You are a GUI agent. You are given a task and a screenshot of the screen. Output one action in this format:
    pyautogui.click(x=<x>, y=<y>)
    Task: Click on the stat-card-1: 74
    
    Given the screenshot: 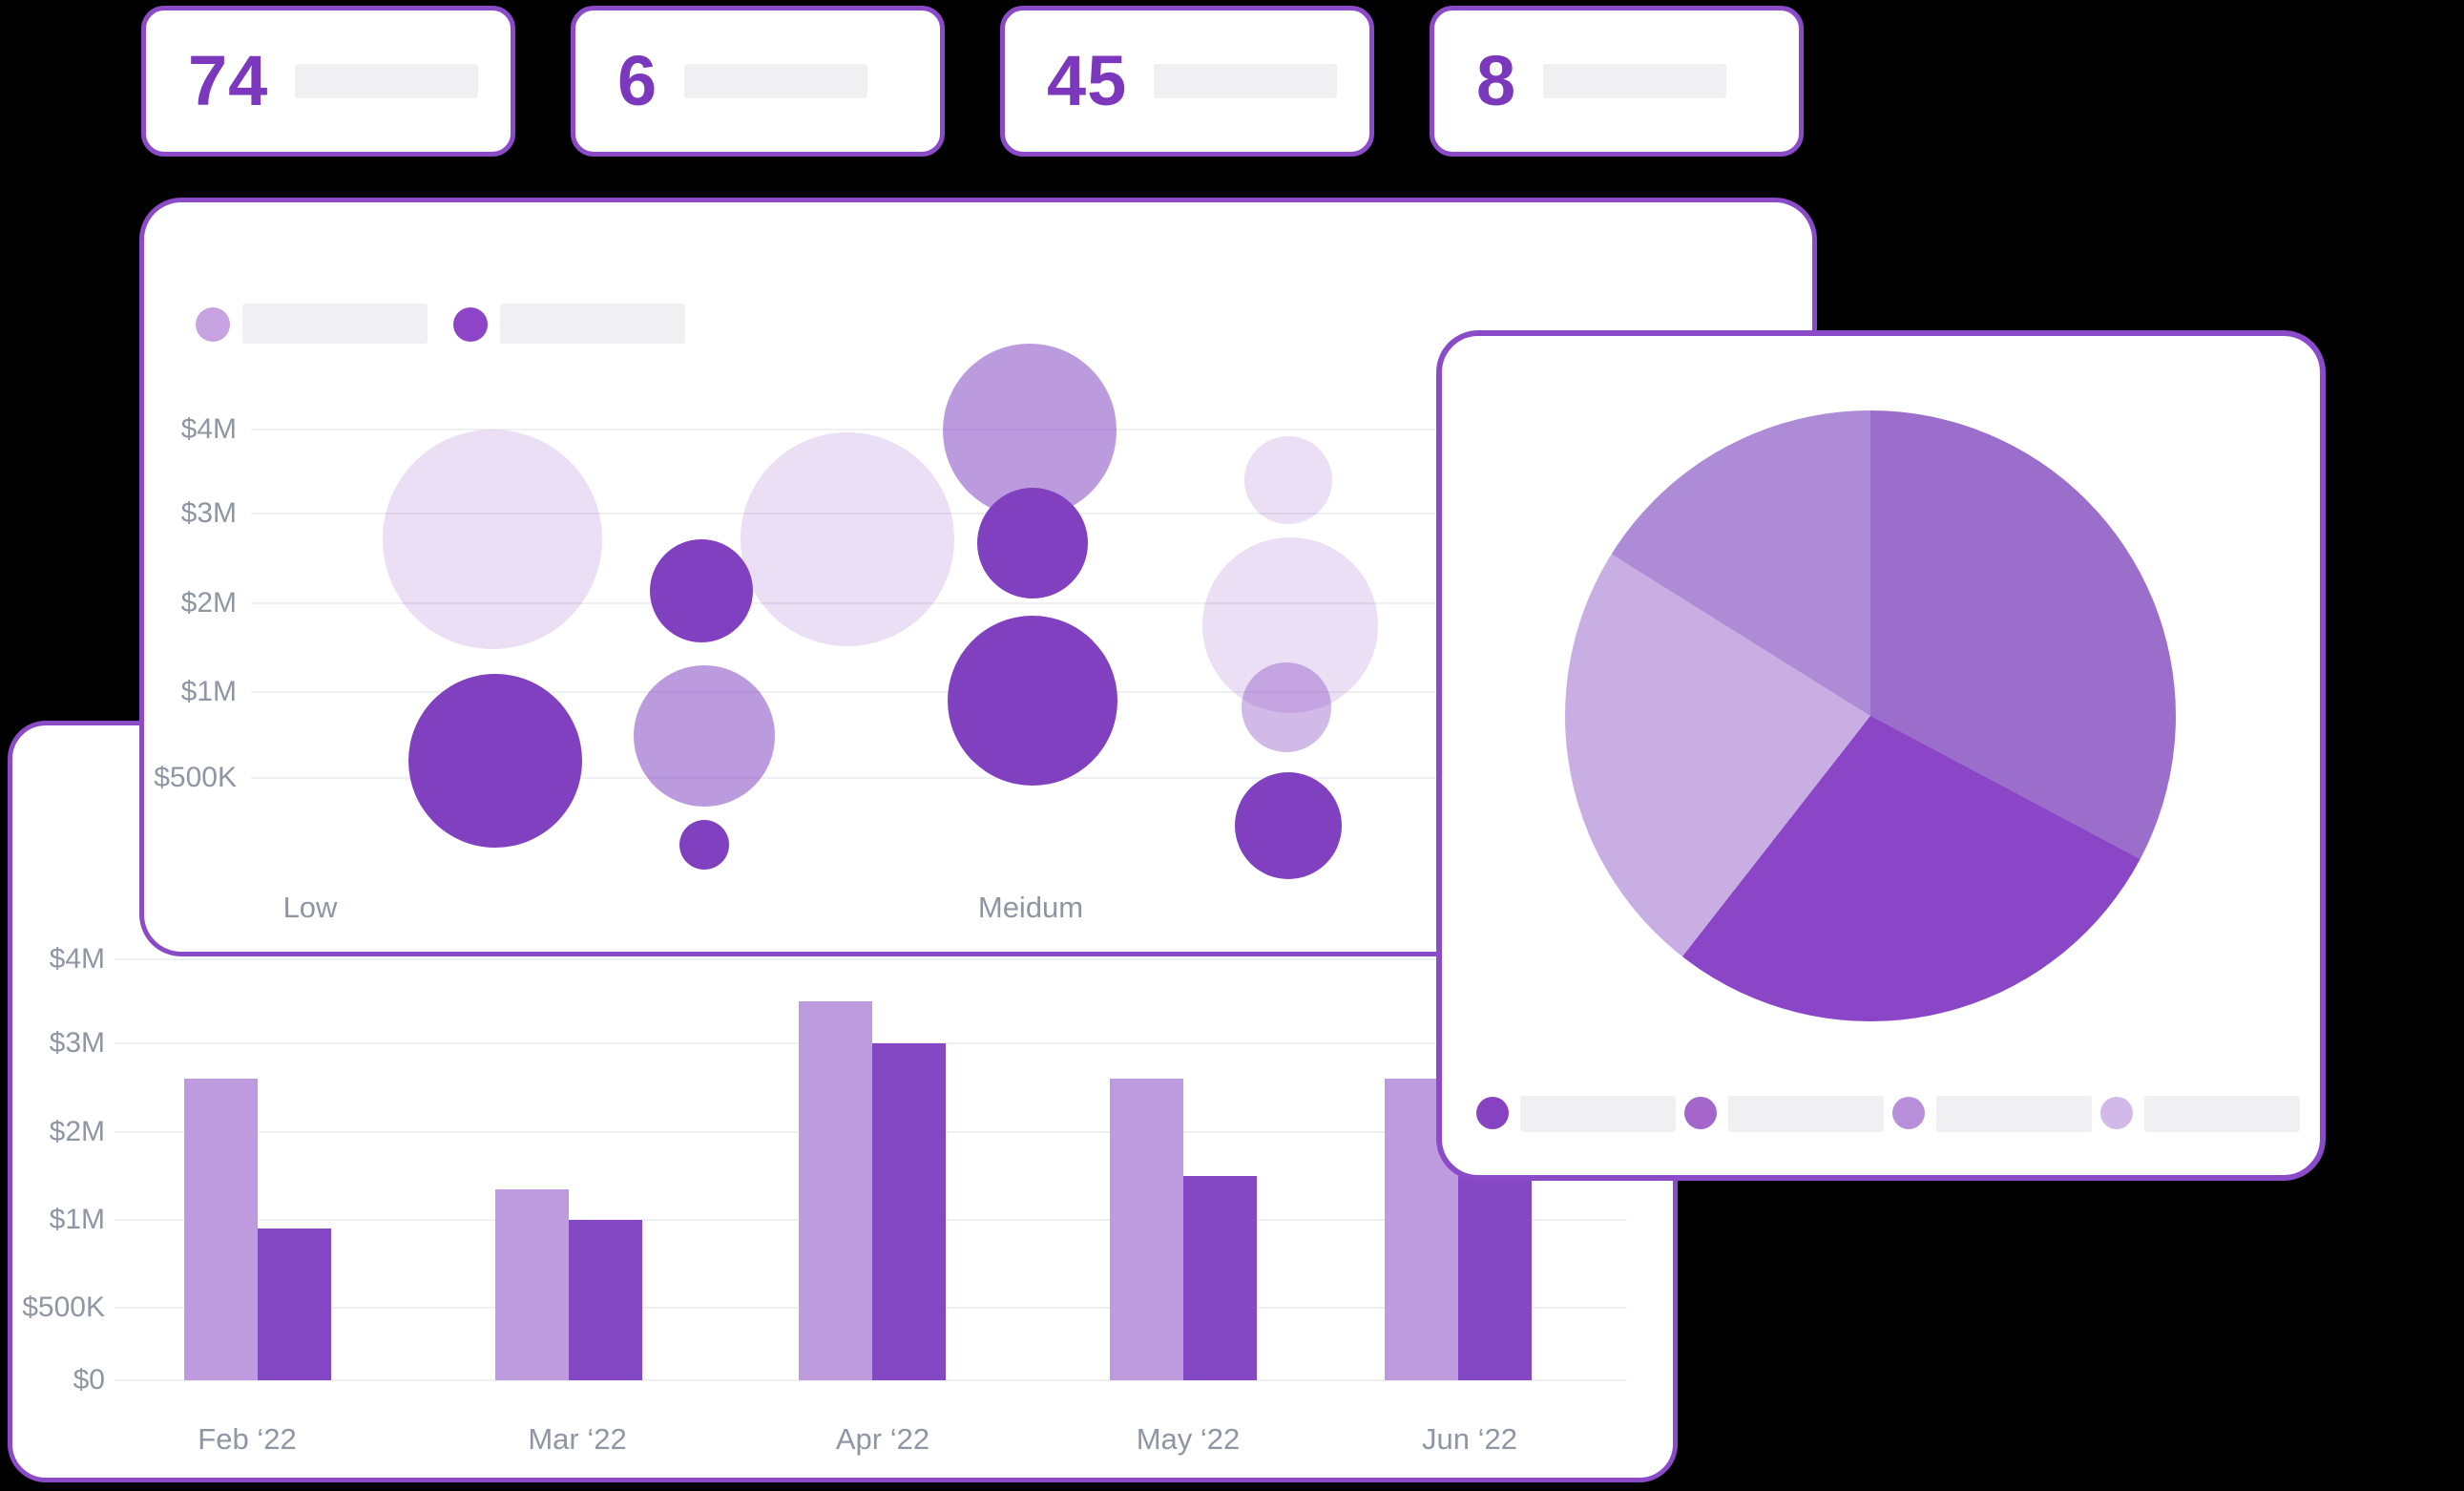 What is the action you would take?
    pyautogui.click(x=328, y=81)
    